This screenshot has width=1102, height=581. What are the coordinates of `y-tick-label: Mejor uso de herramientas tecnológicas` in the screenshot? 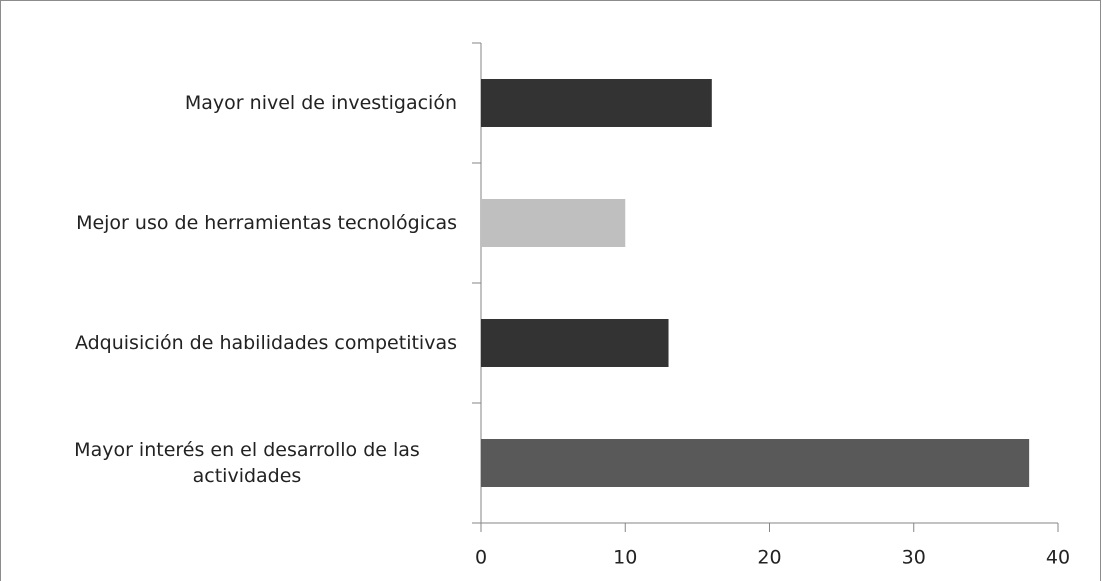 It's located at (266, 223).